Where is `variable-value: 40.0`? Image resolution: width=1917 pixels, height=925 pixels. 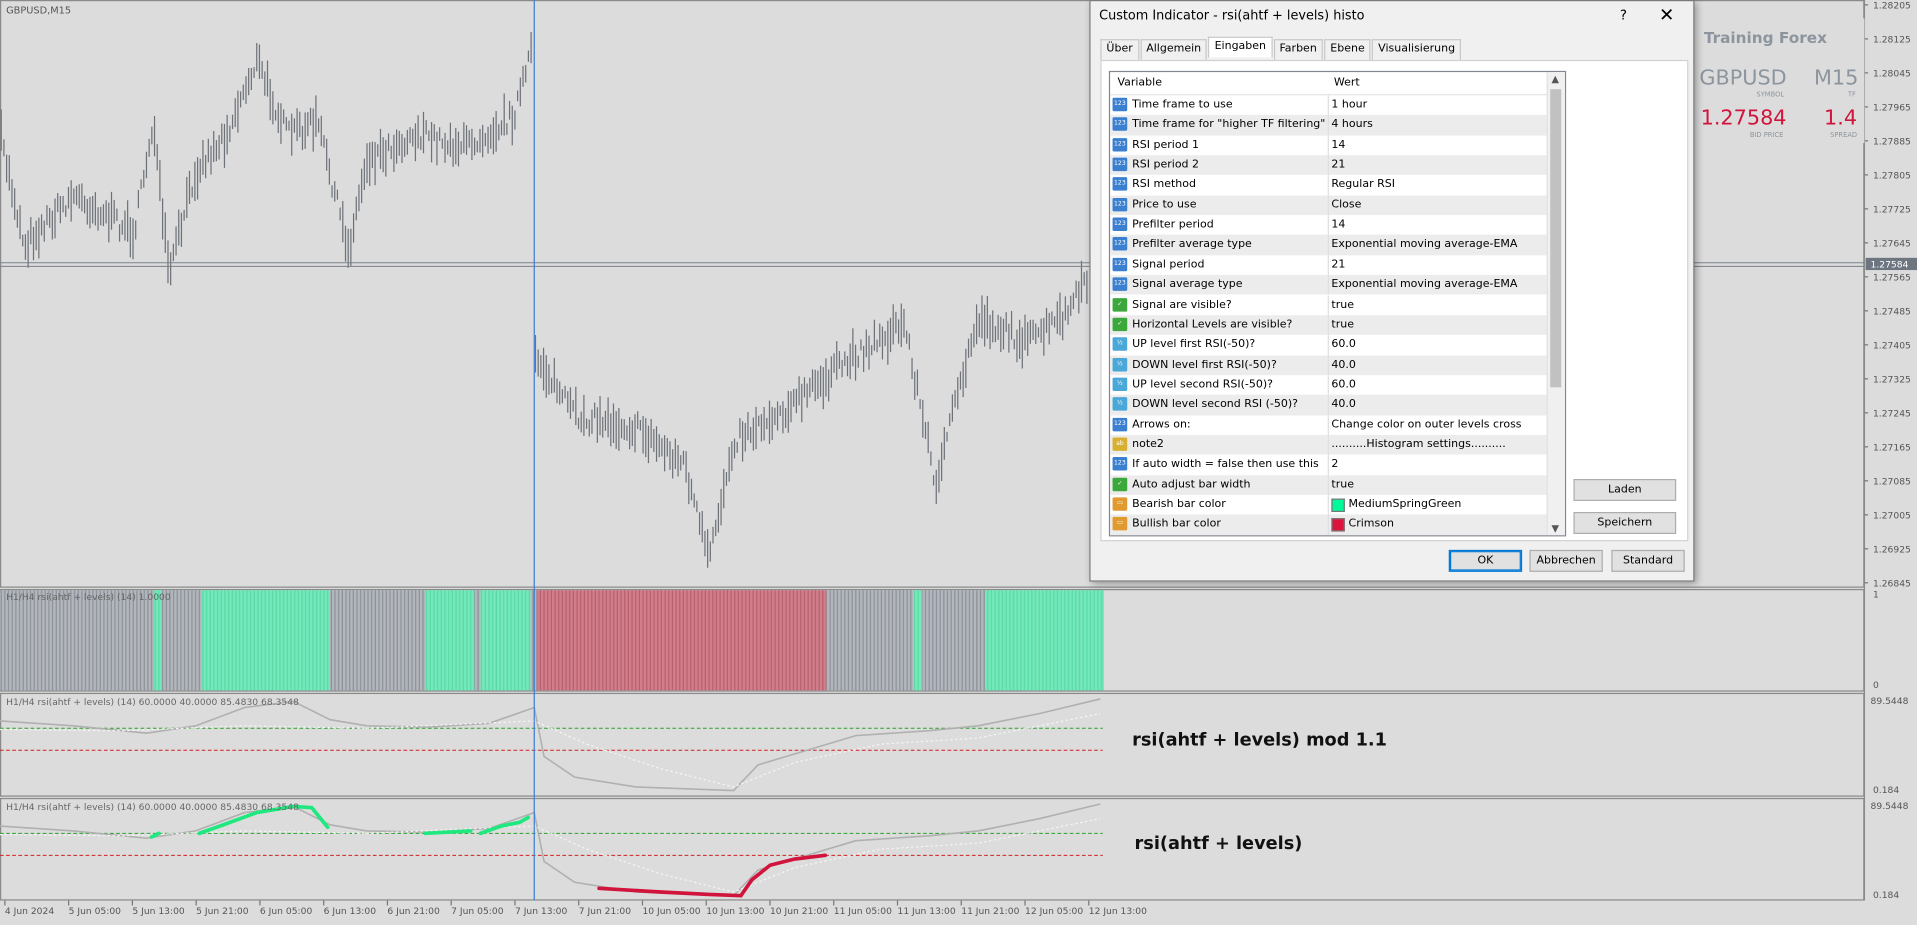
variable-value: 40.0 is located at coordinates (1343, 364).